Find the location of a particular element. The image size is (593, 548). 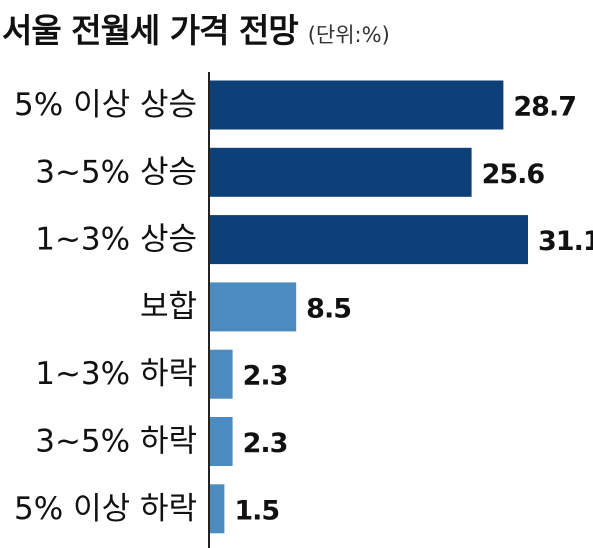

value-label: 25.6 is located at coordinates (513, 174).